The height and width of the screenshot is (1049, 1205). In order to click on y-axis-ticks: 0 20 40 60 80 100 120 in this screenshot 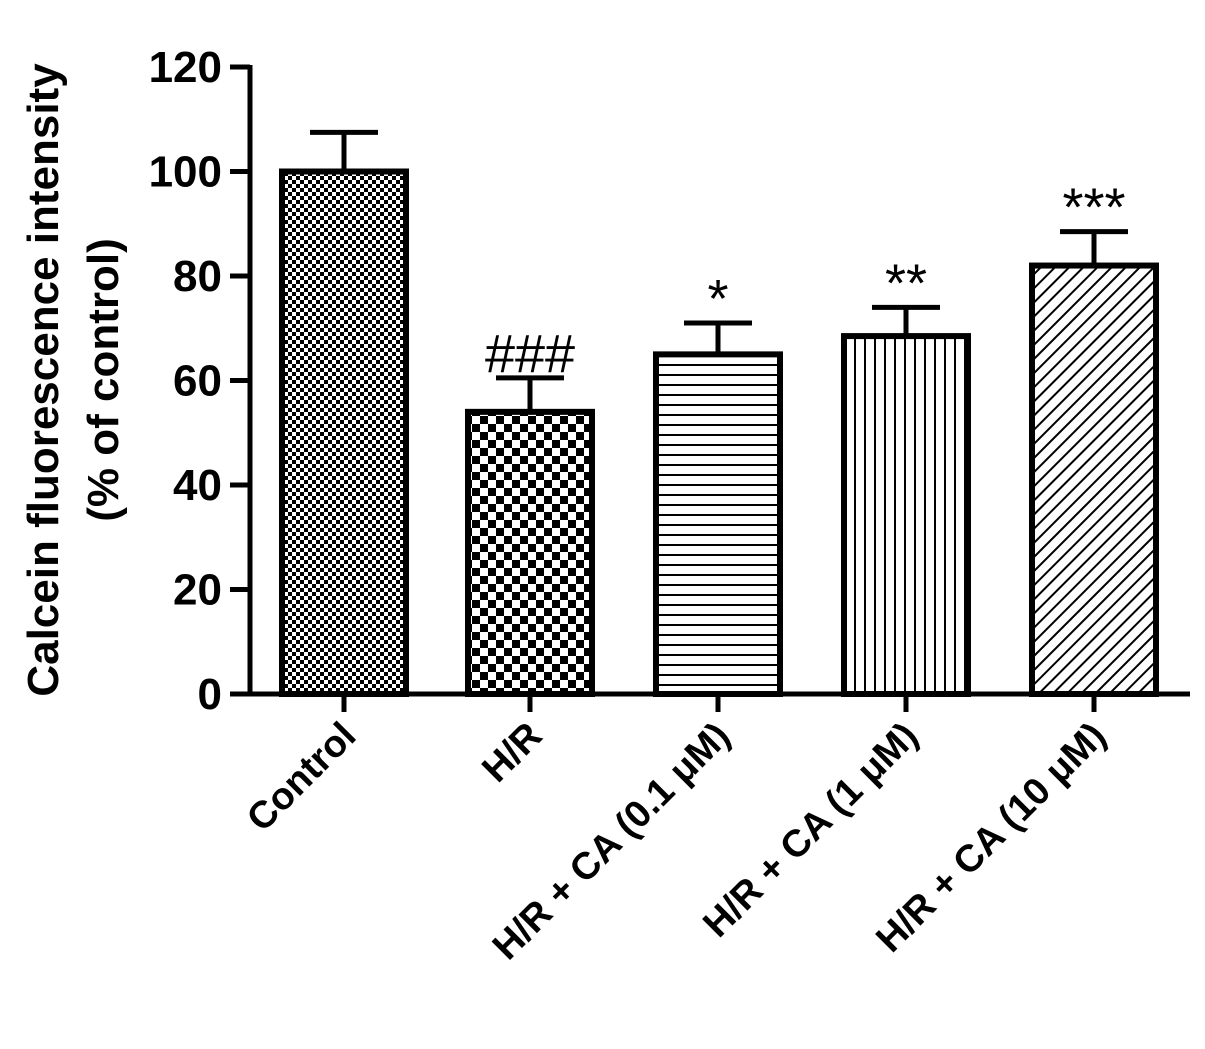, I will do `click(199, 381)`.